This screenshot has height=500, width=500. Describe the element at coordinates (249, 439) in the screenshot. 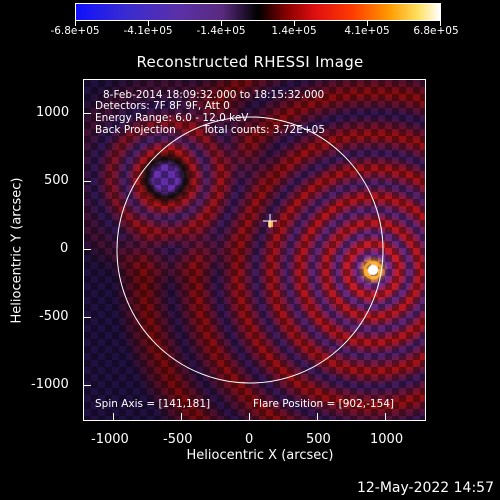

I see `x-tick-label: 0` at that location.